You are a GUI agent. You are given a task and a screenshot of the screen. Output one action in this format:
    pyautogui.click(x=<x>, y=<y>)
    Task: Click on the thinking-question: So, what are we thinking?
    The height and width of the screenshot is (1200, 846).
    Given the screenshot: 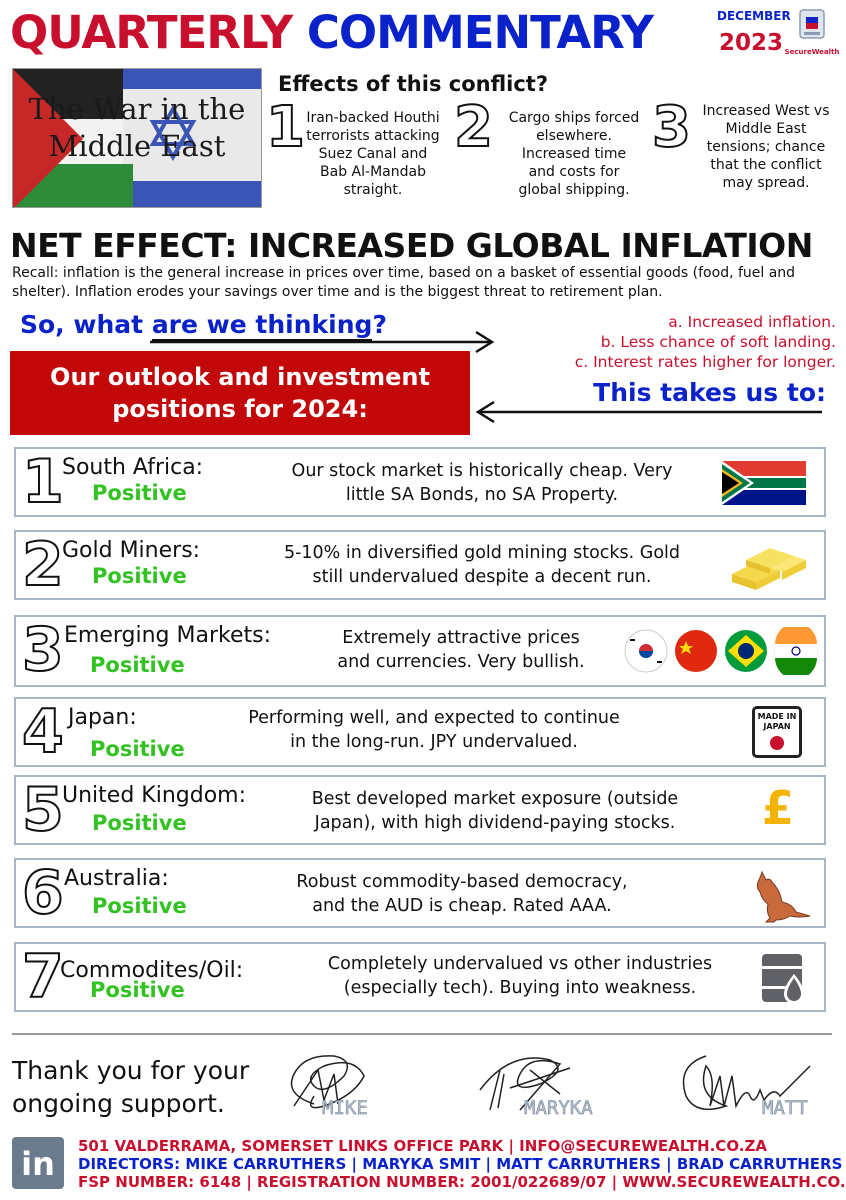 What is the action you would take?
    pyautogui.click(x=203, y=326)
    